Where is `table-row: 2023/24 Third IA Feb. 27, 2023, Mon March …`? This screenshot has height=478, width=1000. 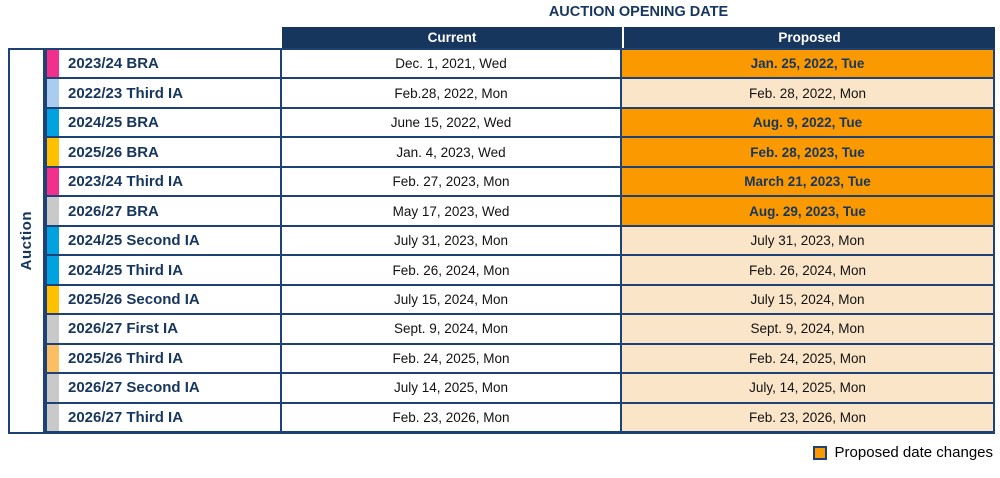
table-row: 2023/24 Third IA Feb. 27, 2023, Mon March … is located at coordinates (520, 182).